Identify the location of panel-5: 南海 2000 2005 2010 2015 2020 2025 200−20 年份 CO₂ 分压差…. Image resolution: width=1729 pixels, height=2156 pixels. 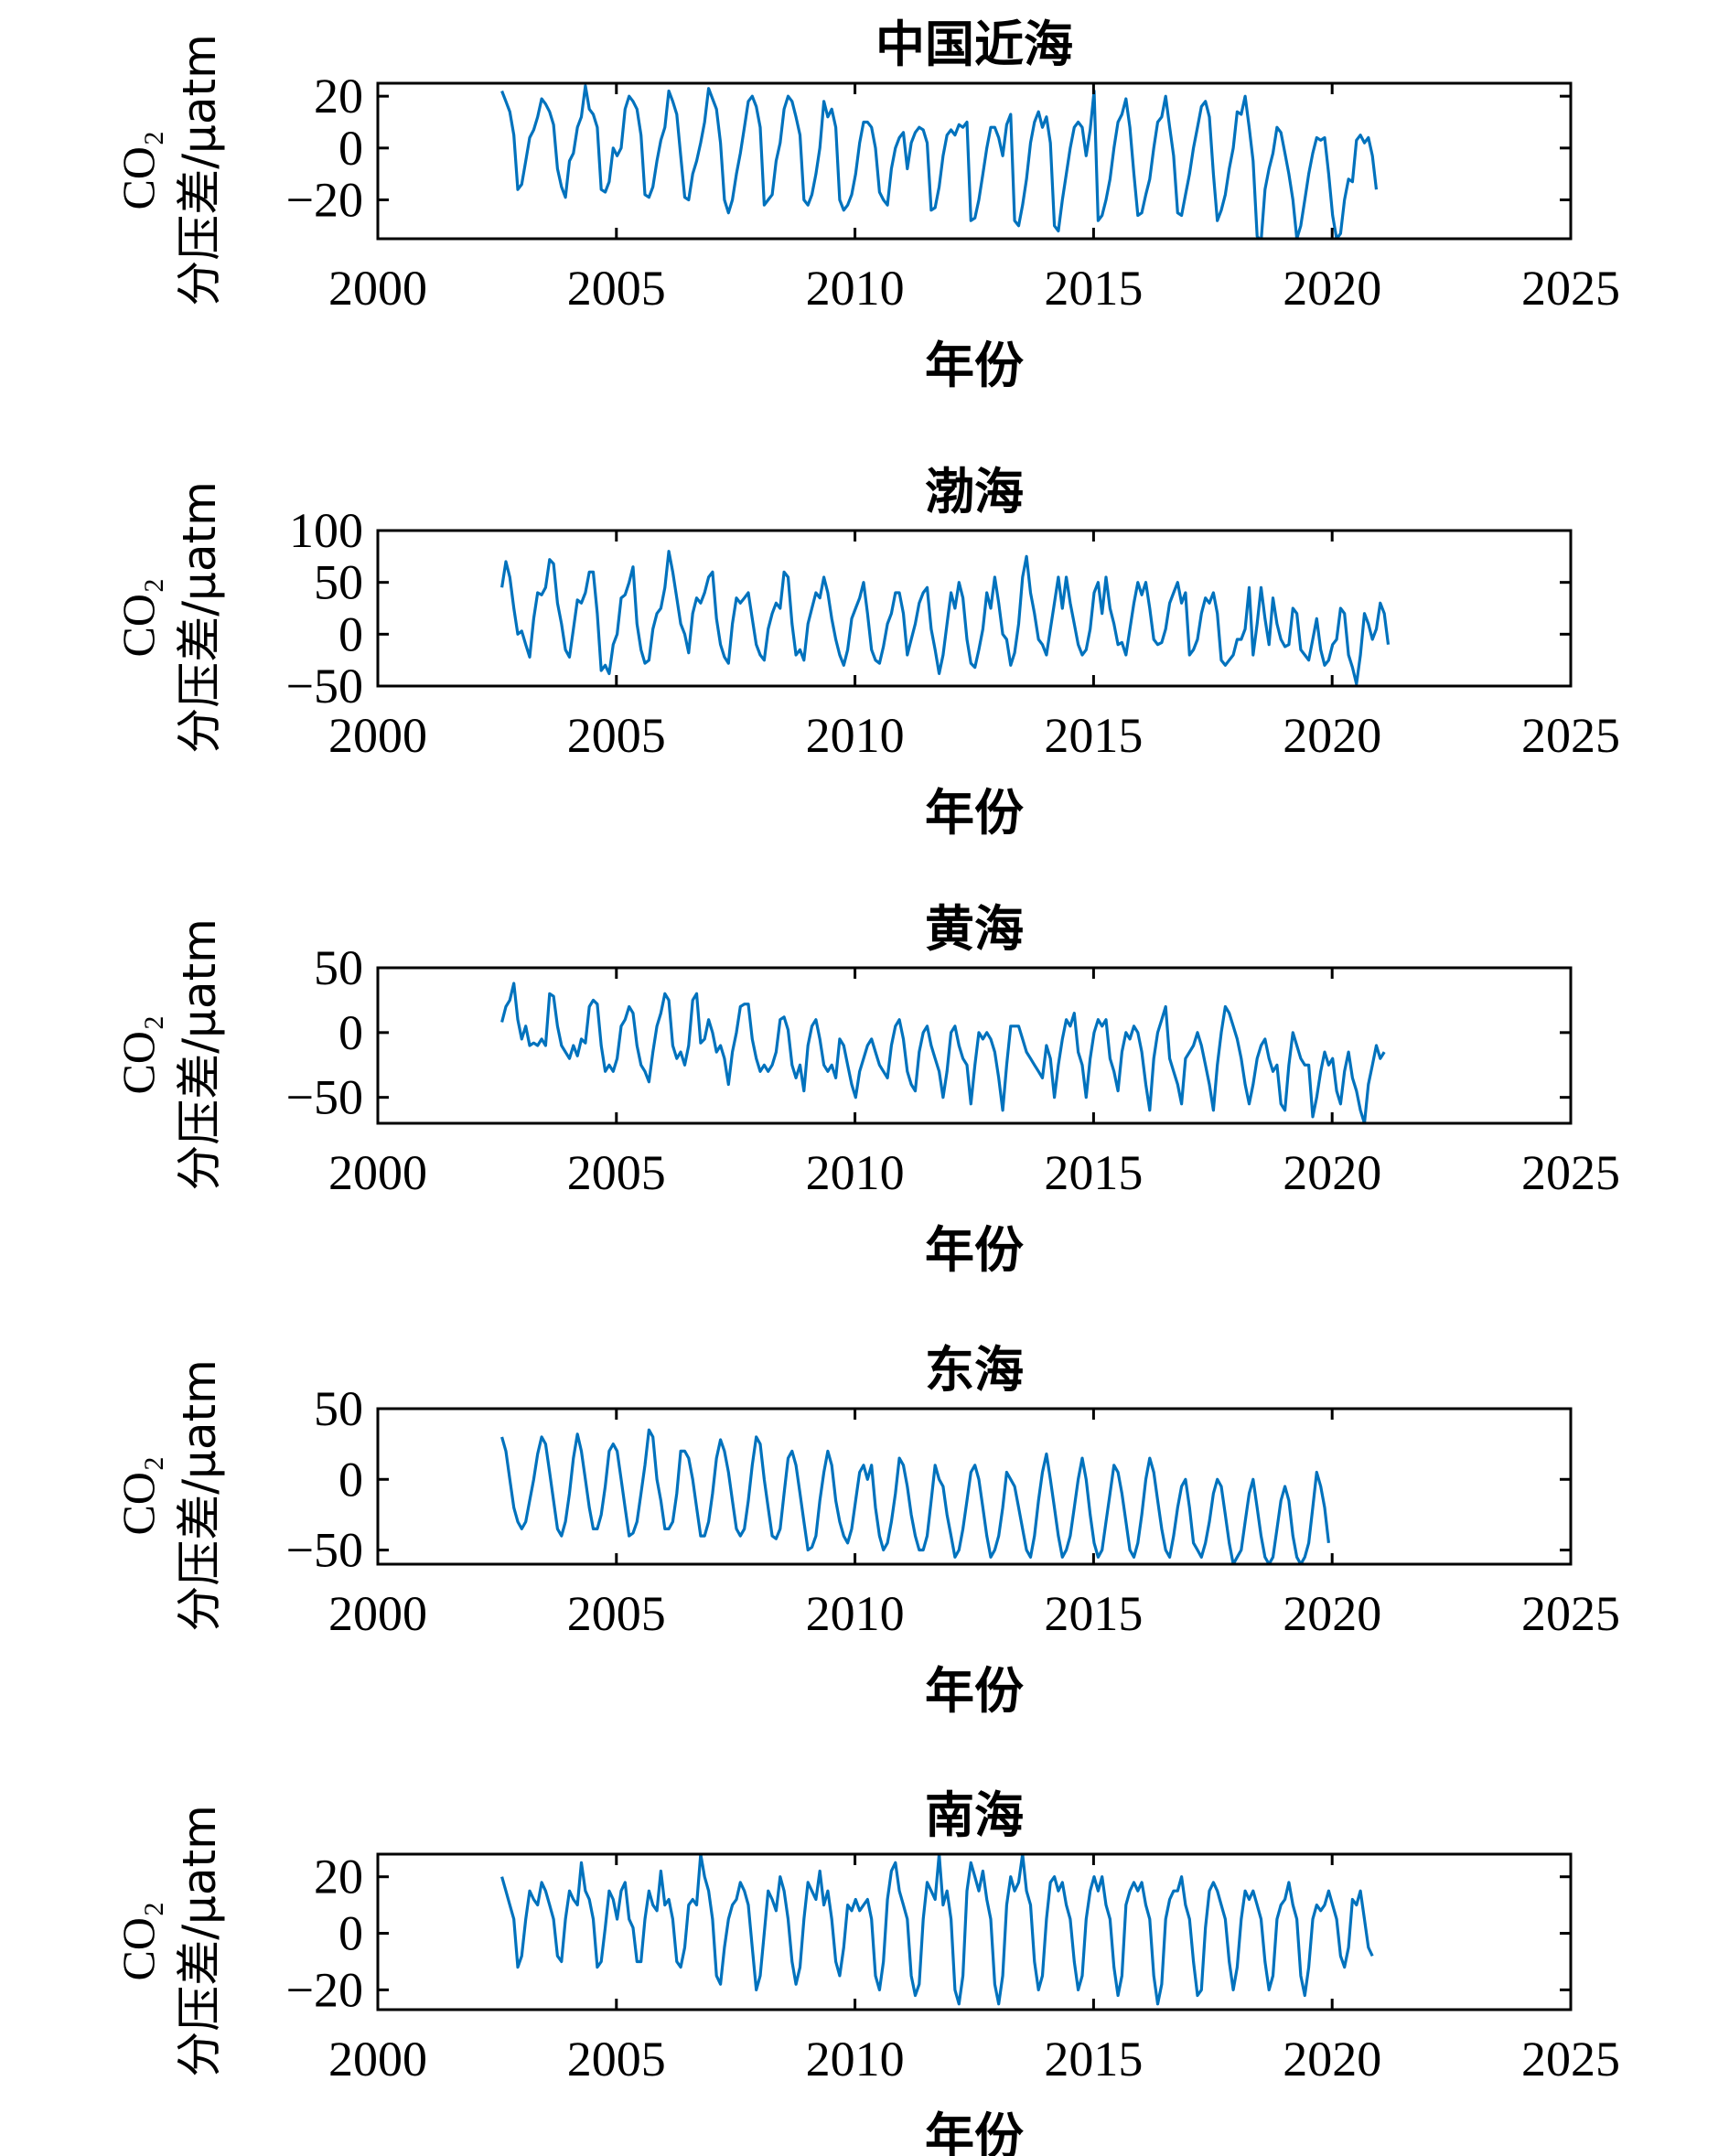
(867, 1971).